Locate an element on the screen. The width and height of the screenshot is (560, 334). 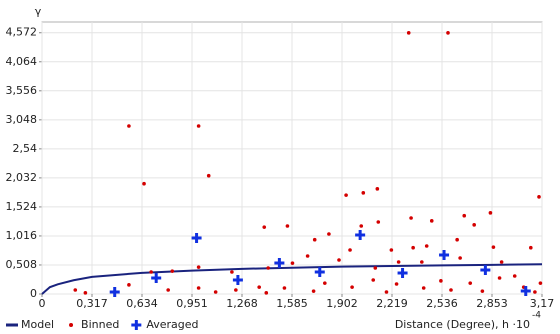
x-tick-label: 0 is located at coordinates (42, 303).